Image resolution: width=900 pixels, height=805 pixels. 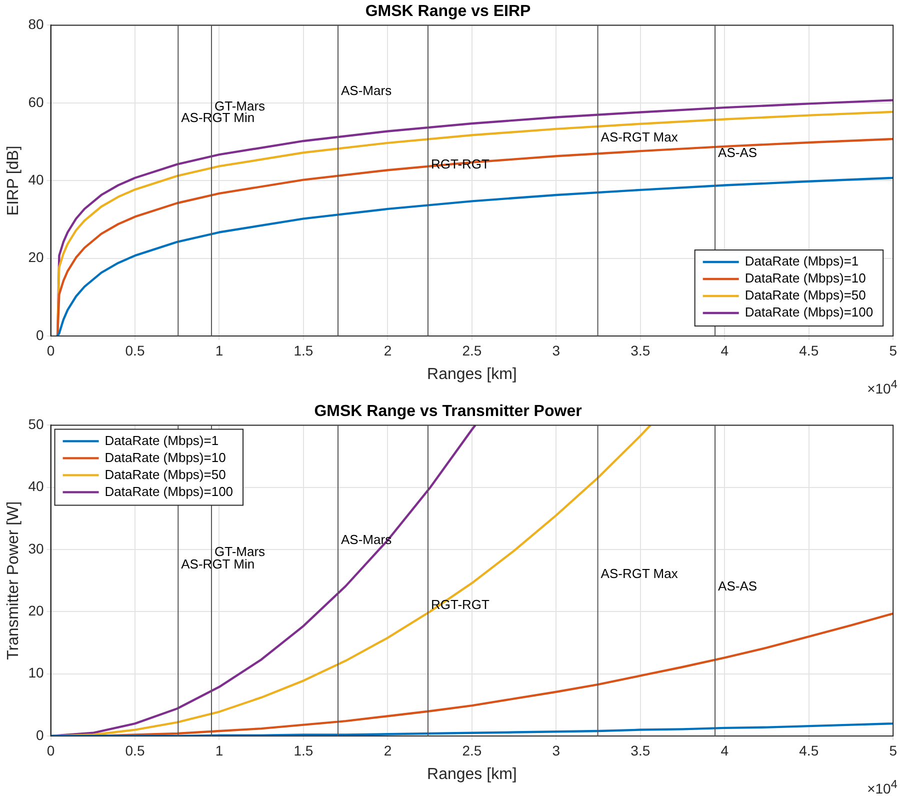 I want to click on y-tick-label: 30, so click(x=36, y=548).